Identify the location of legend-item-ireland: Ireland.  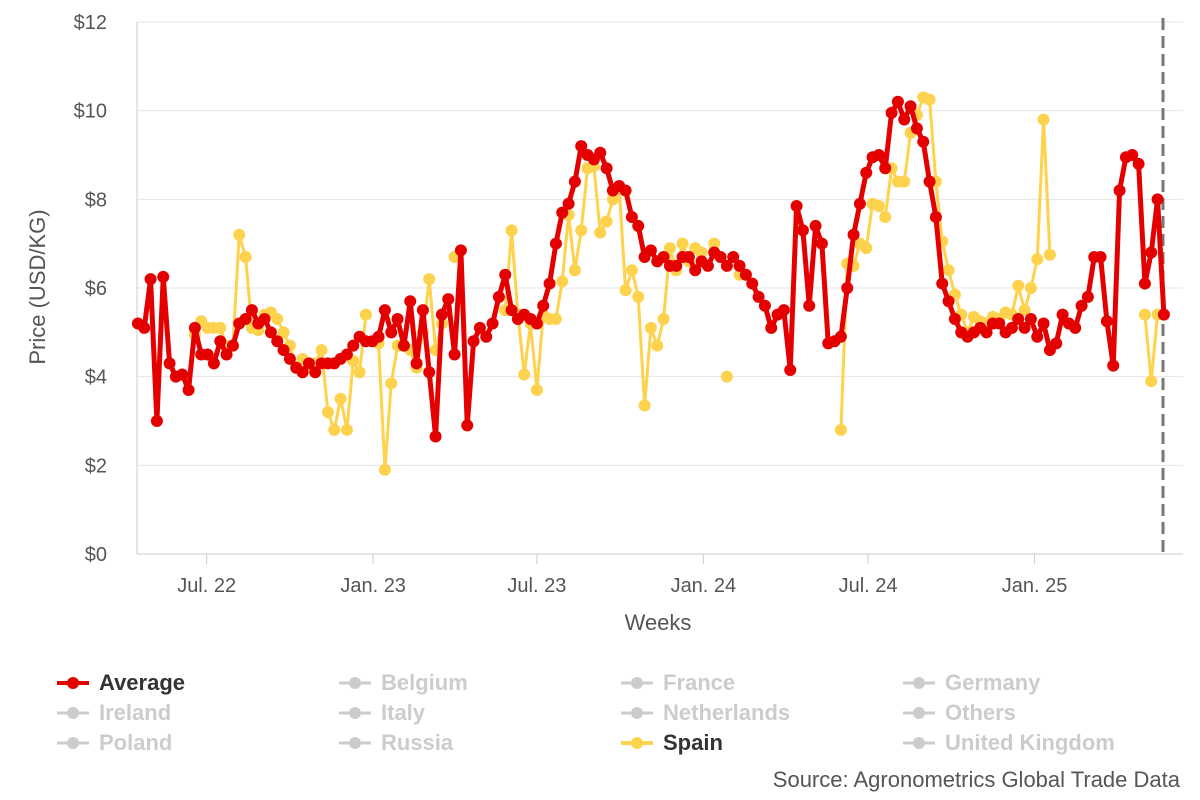
(196, 713).